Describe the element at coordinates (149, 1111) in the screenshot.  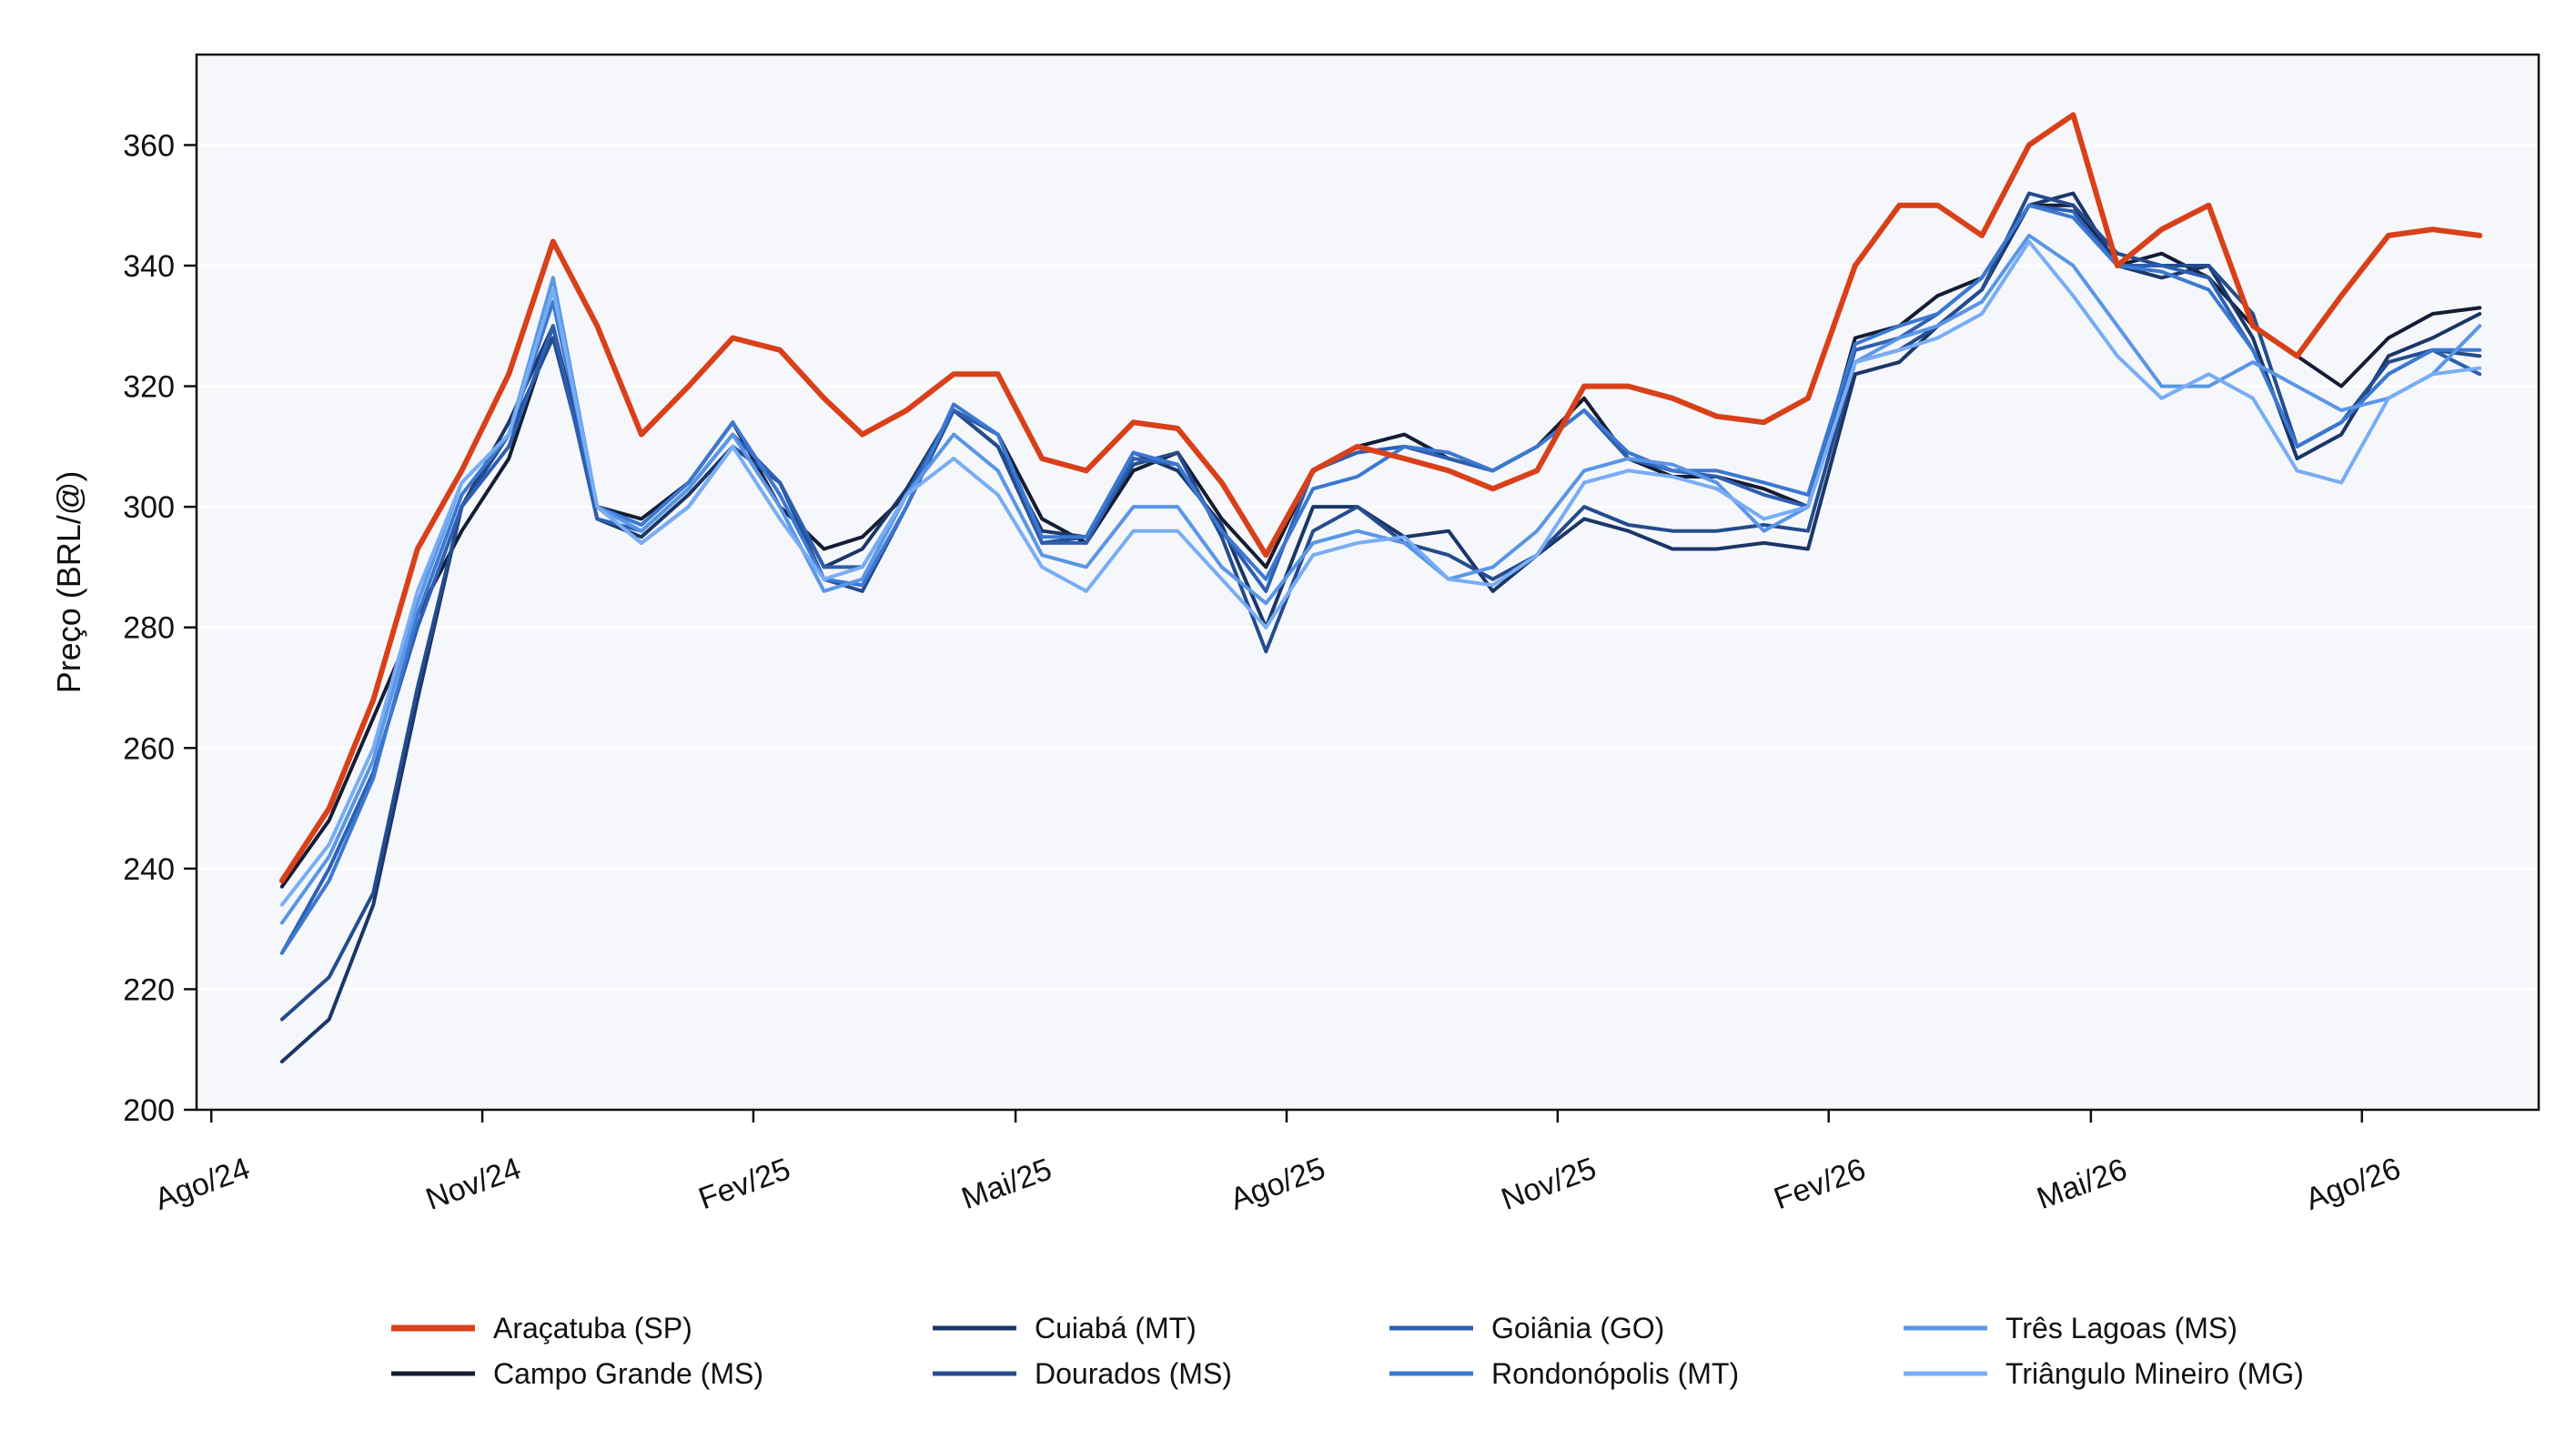
I see `y-tick-label: 200` at that location.